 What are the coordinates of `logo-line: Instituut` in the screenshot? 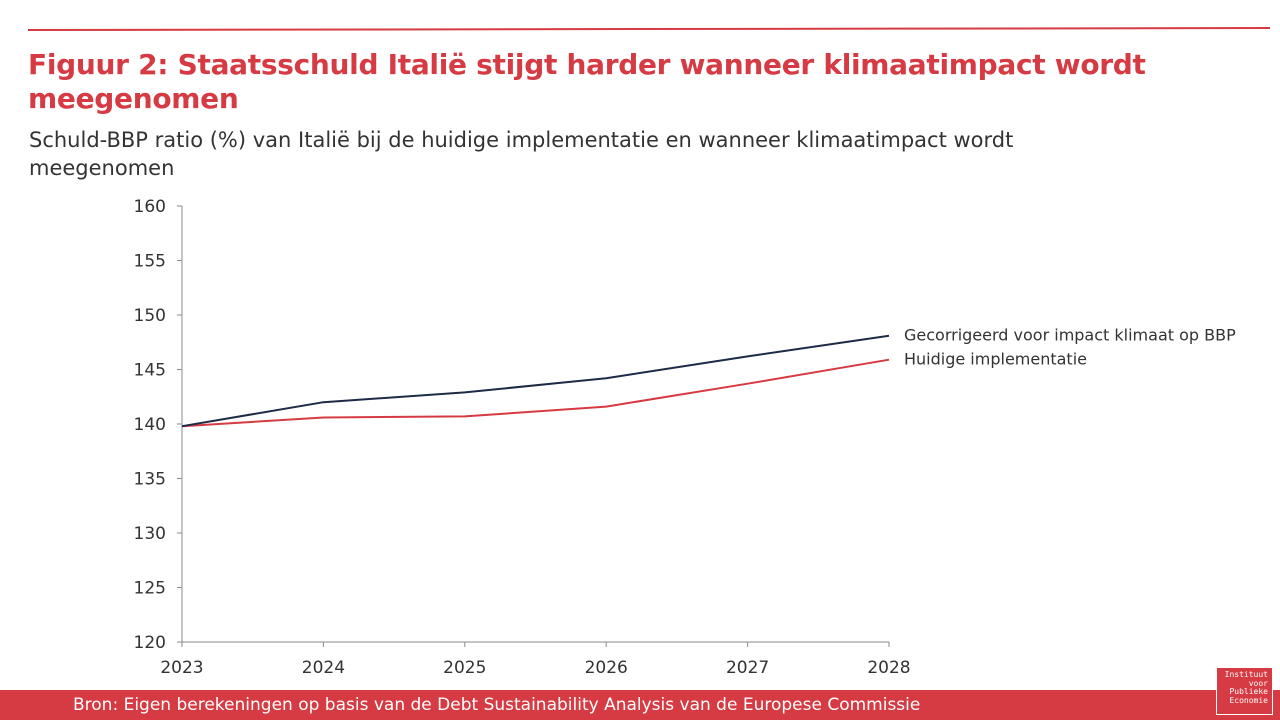 It's located at (1246, 674).